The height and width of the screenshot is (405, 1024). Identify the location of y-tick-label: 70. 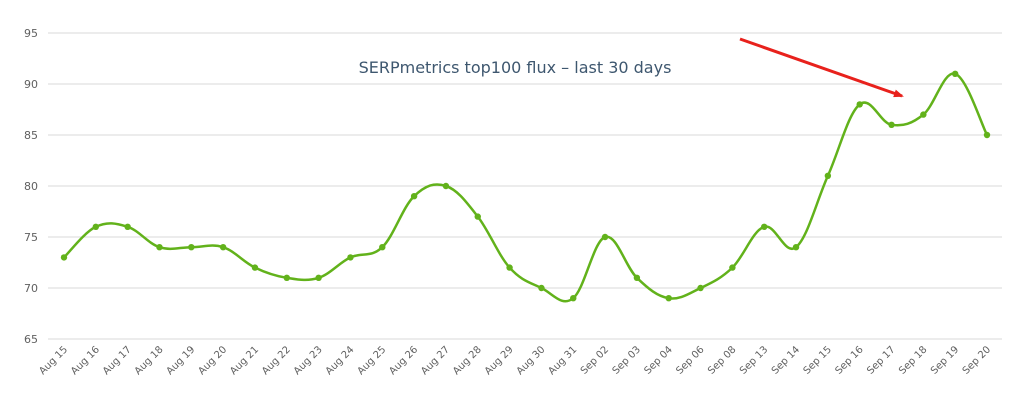
(31, 288).